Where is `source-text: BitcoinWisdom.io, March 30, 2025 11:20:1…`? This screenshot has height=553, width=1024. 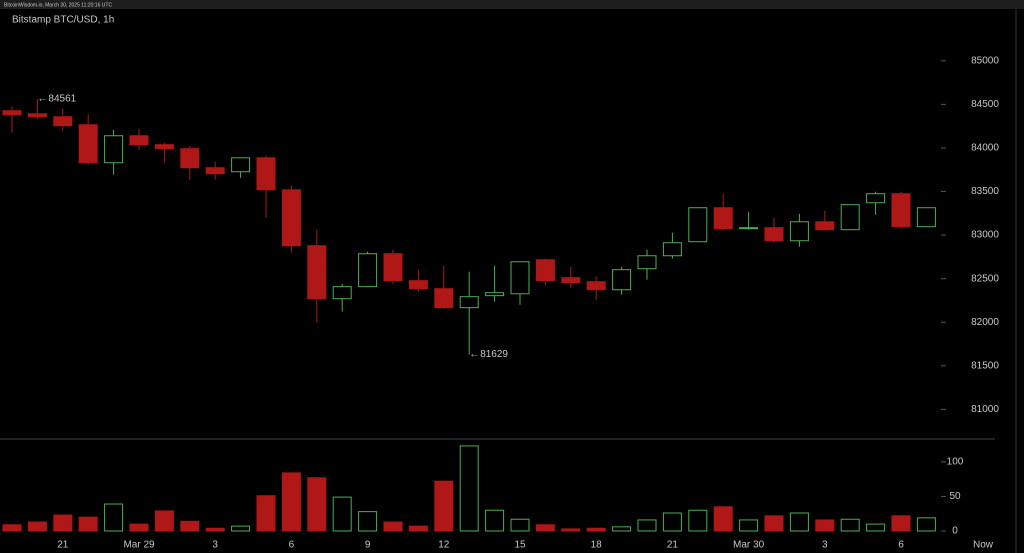 source-text: BitcoinWisdom.io, March 30, 2025 11:20:1… is located at coordinates (58, 5).